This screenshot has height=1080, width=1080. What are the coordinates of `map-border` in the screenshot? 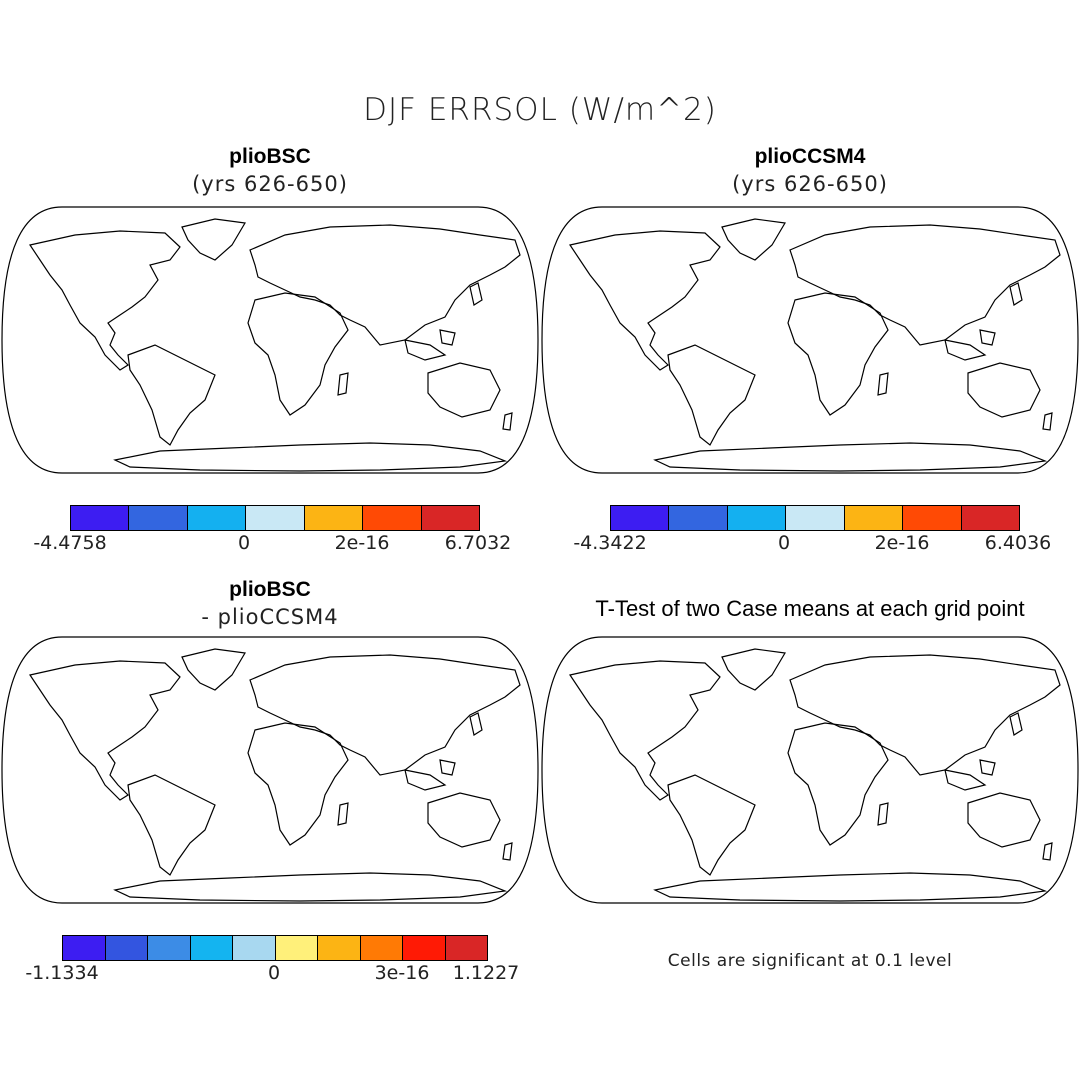 It's located at (810, 770).